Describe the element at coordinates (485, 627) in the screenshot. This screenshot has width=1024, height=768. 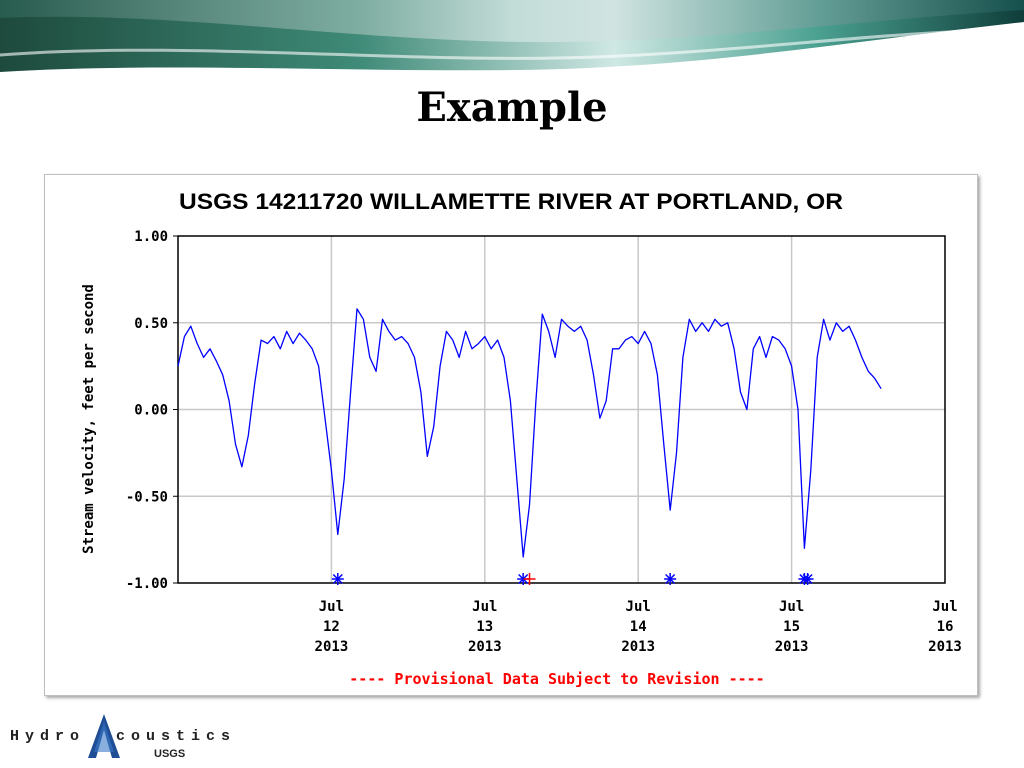
I see `x-tick-label: Jul 13 2013` at that location.